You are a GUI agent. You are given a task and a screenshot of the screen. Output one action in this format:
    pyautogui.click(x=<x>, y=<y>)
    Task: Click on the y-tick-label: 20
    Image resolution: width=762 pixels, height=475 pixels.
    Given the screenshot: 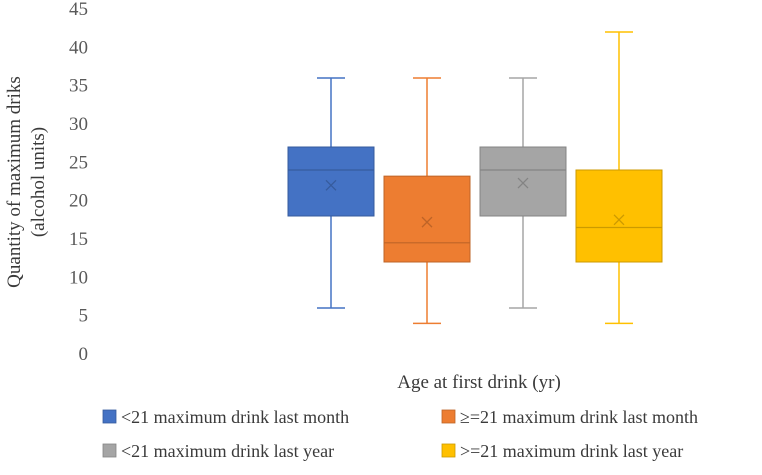 What is the action you would take?
    pyautogui.click(x=78, y=201)
    